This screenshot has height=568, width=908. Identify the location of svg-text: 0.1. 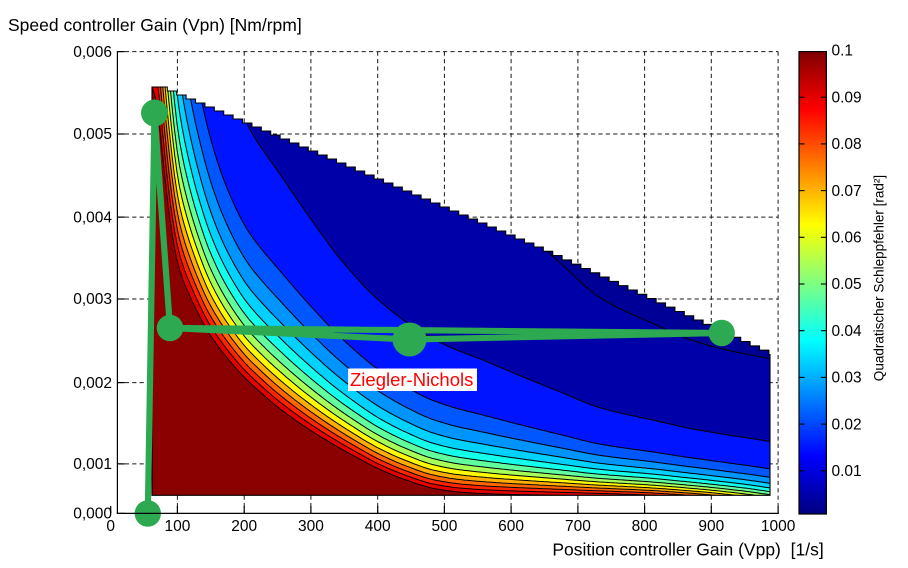
(843, 51).